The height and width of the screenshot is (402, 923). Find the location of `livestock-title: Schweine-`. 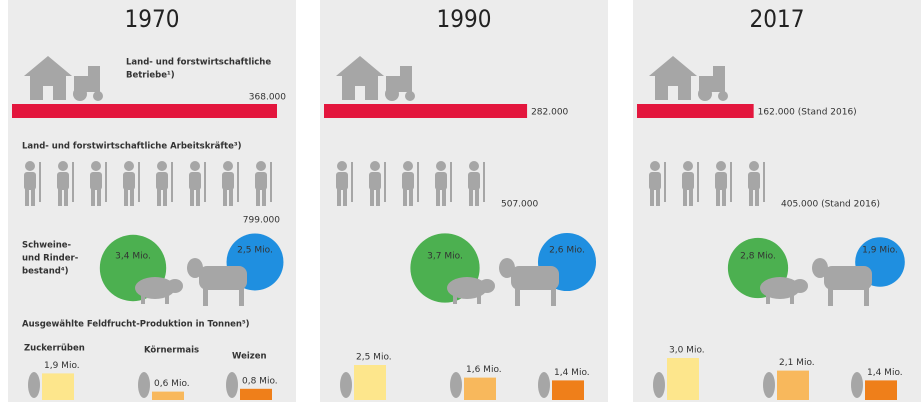

livestock-title: Schweine- is located at coordinates (47, 246).